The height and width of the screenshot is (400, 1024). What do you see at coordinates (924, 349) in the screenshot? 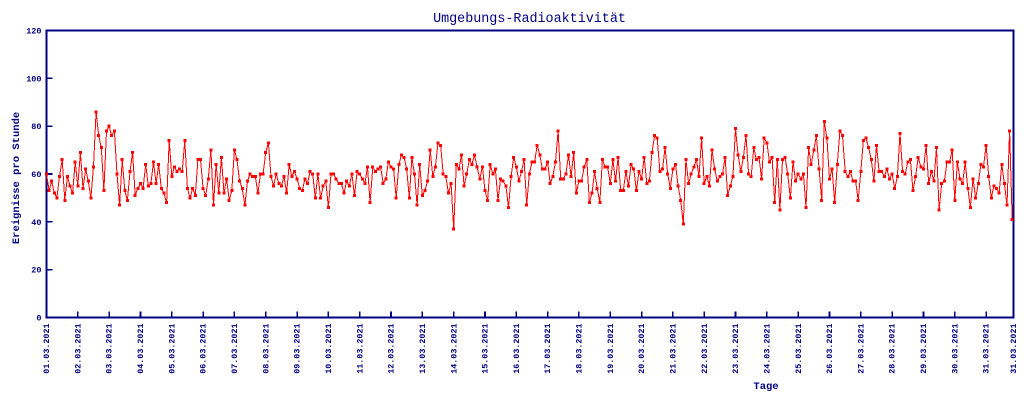
I see `svg-text: 29.03.2021` at bounding box center [924, 349].